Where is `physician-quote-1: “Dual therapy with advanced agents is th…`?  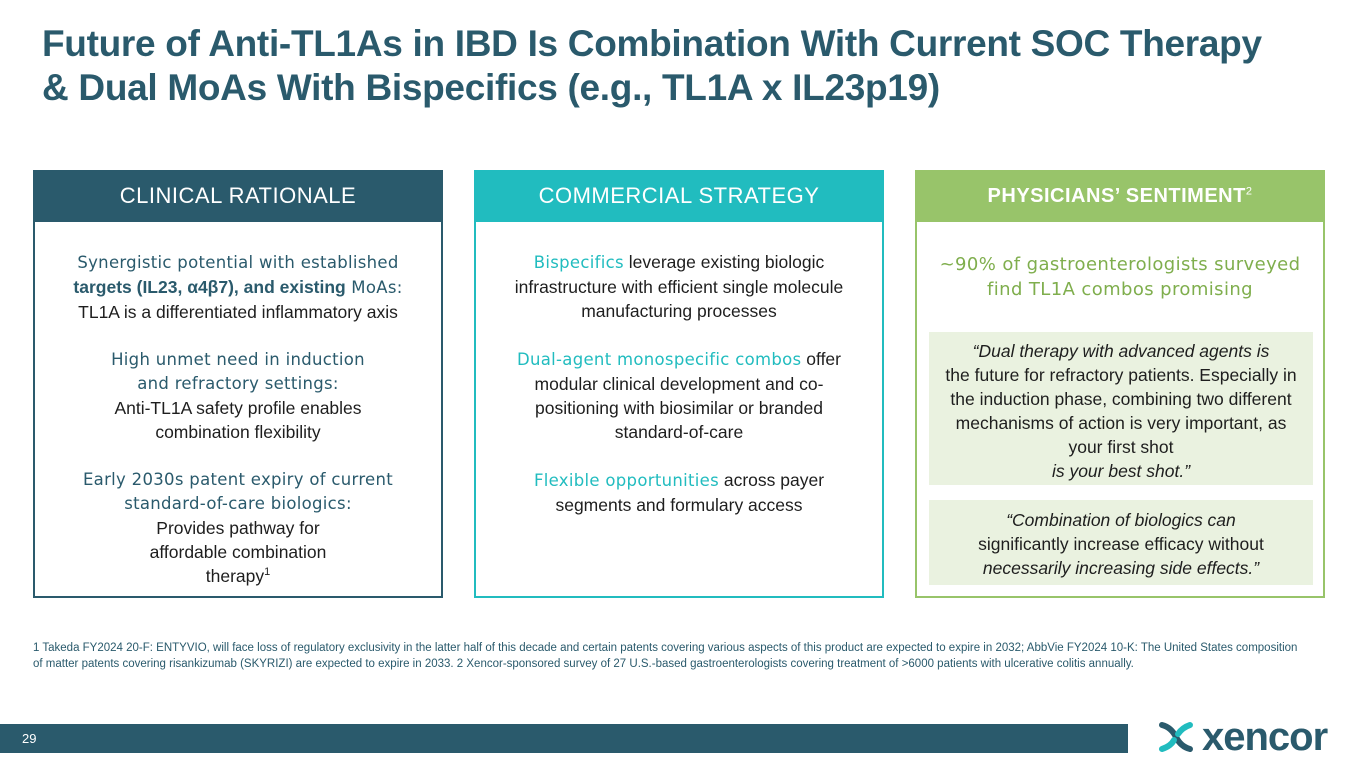 physician-quote-1: “Dual therapy with advanced agents is th… is located at coordinates (1121, 408).